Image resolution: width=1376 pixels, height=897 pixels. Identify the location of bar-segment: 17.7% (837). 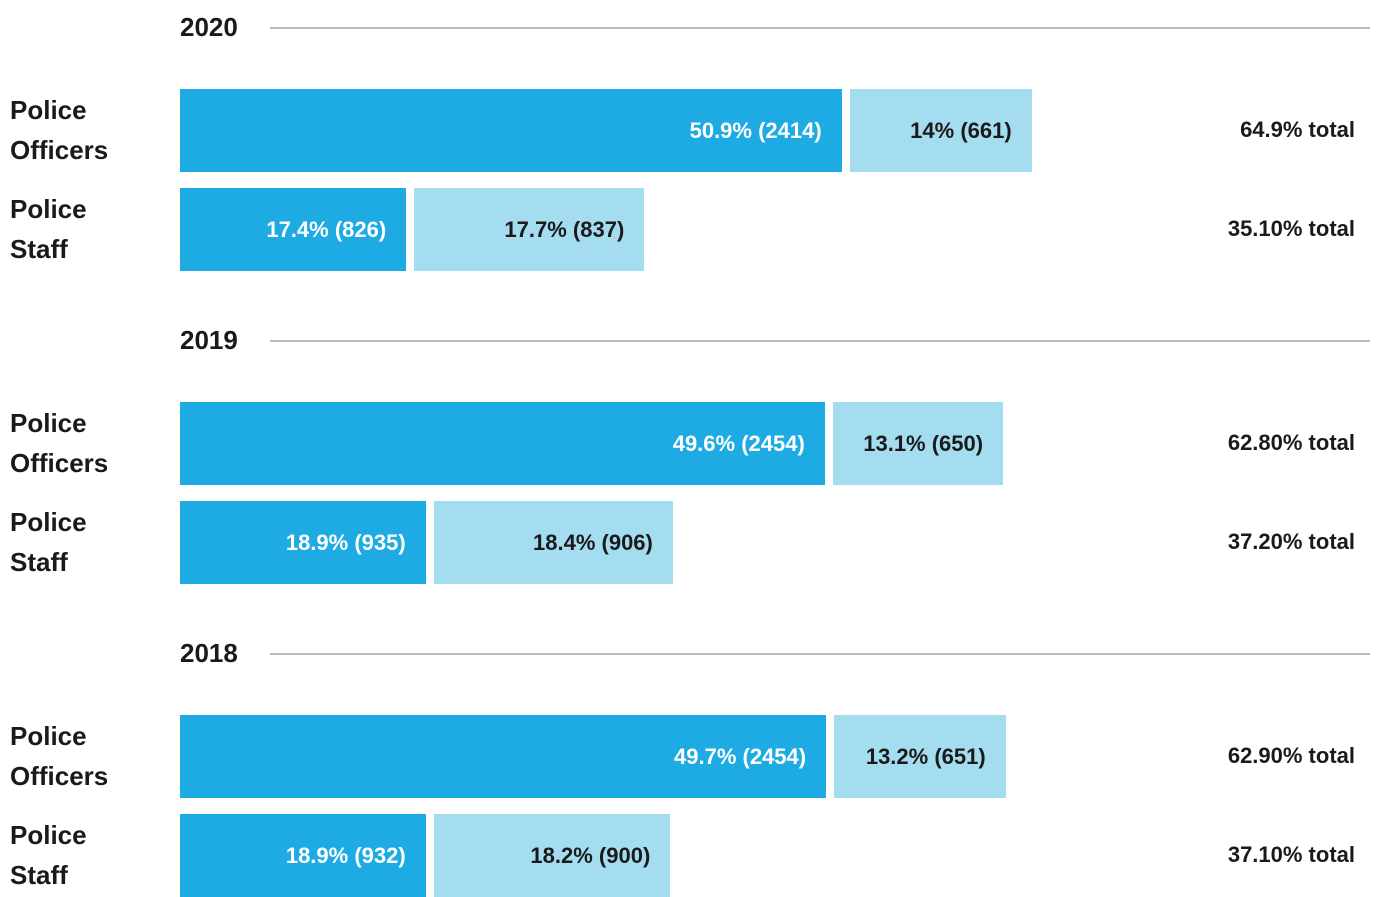
(529, 229).